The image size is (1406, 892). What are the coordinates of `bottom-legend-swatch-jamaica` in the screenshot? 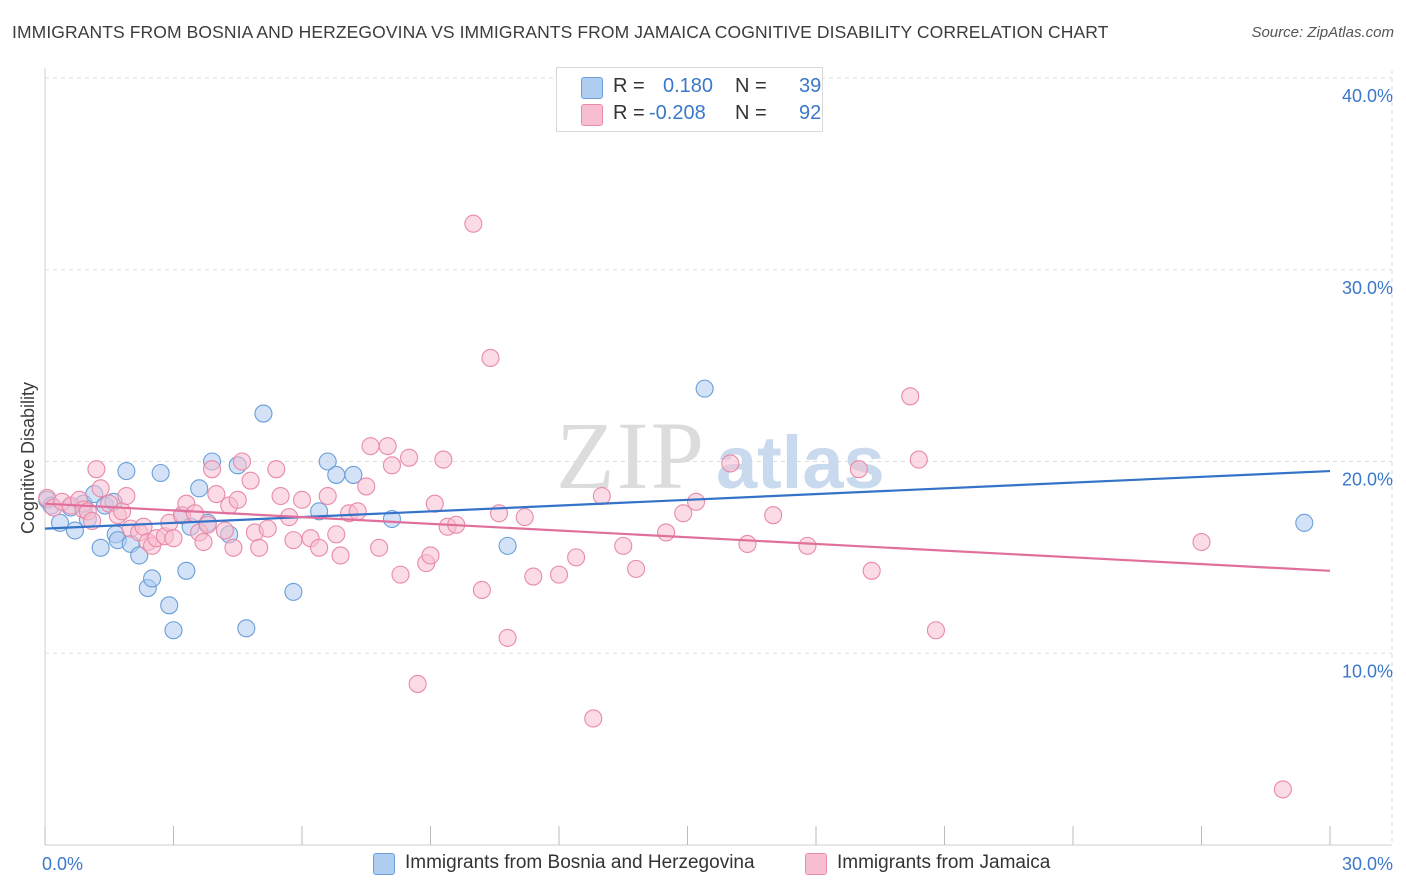 It's located at (816, 864).